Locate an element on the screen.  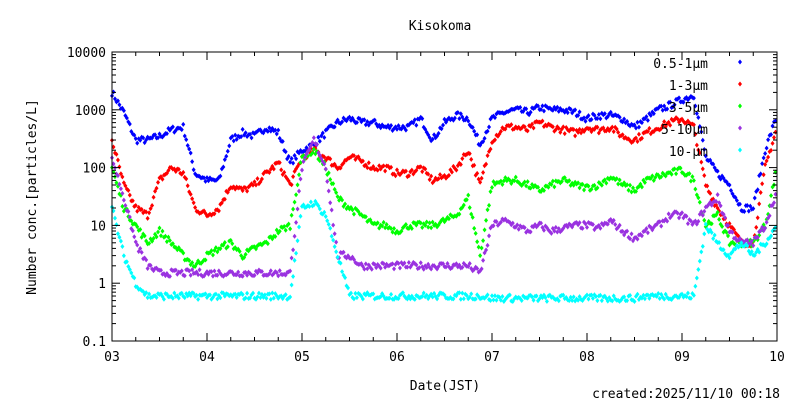
y-tick-label: 10000 is located at coordinates (86, 53).